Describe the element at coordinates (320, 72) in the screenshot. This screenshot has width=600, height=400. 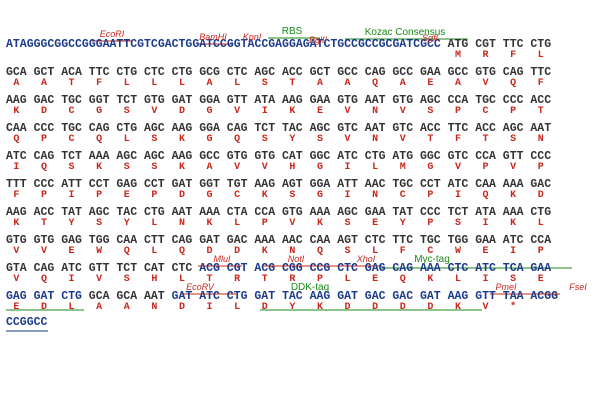
I see `codon: GCT` at that location.